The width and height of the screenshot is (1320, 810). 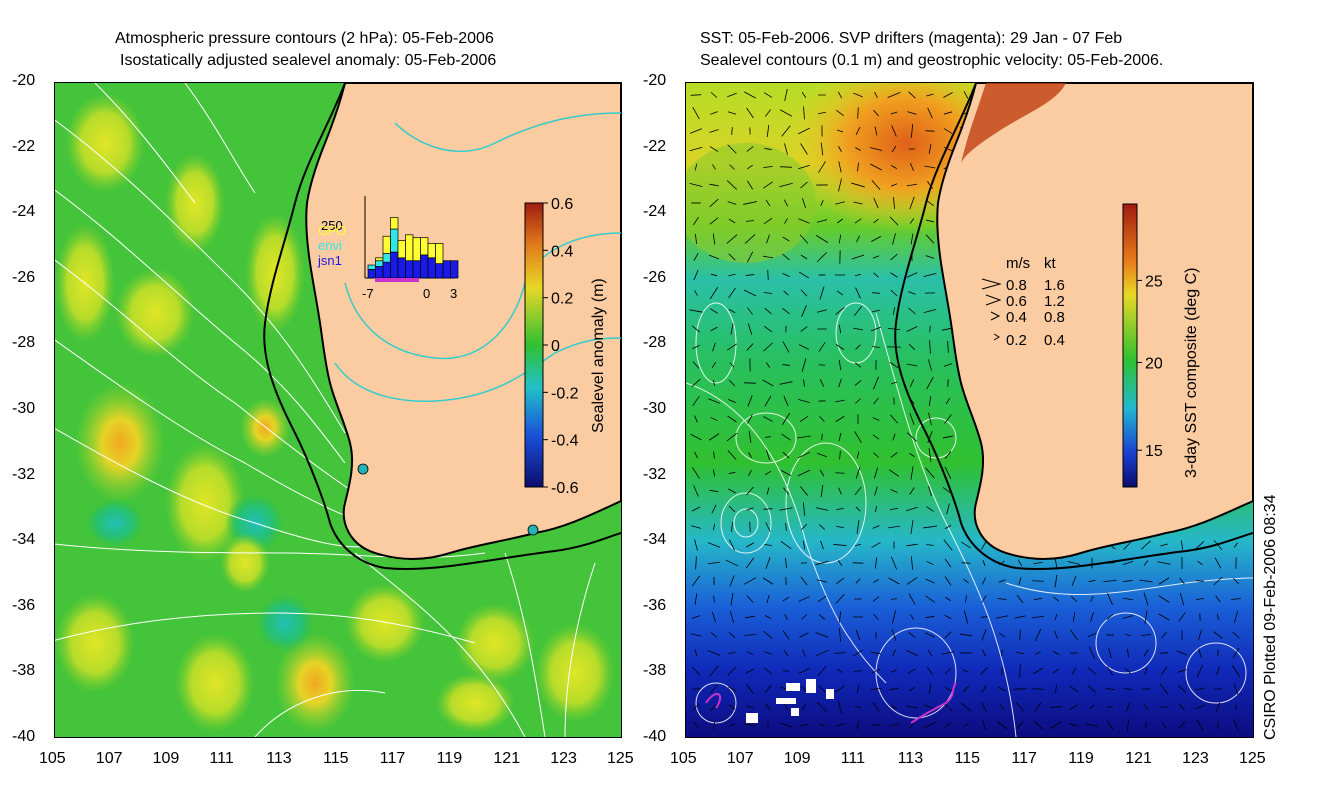 I want to click on velocity-legend-ms: 0.4, so click(x=1016, y=317).